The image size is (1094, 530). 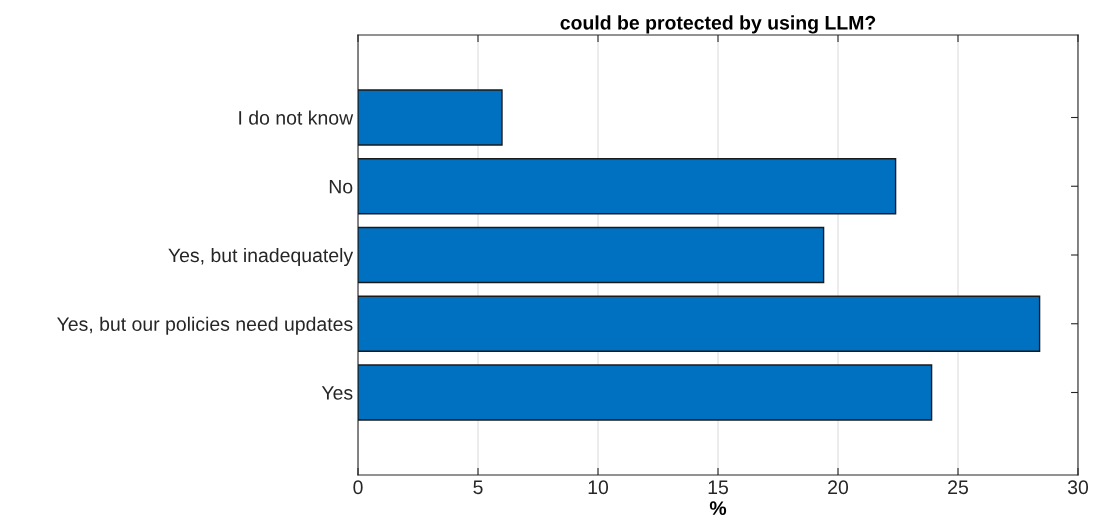 What do you see at coordinates (205, 325) in the screenshot?
I see `y-tick-label: Yes, but our policies need updates` at bounding box center [205, 325].